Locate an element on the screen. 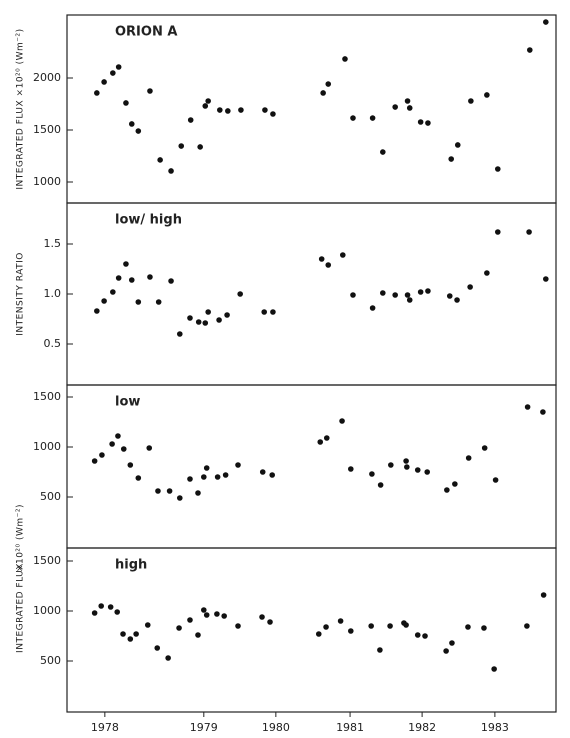 The image size is (570, 738). y-tick-label: 500 is located at coordinates (50, 496).